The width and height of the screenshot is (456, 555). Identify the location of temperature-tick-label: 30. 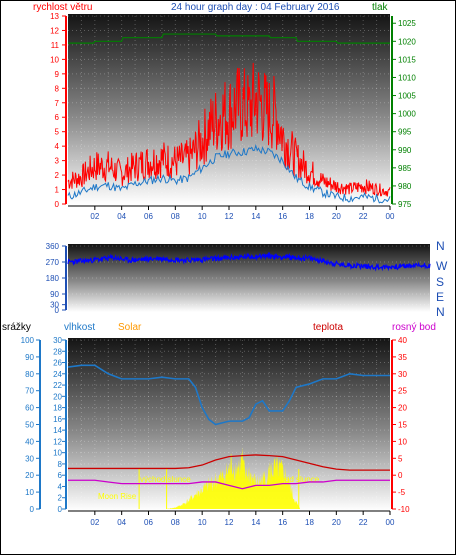
(402, 374).